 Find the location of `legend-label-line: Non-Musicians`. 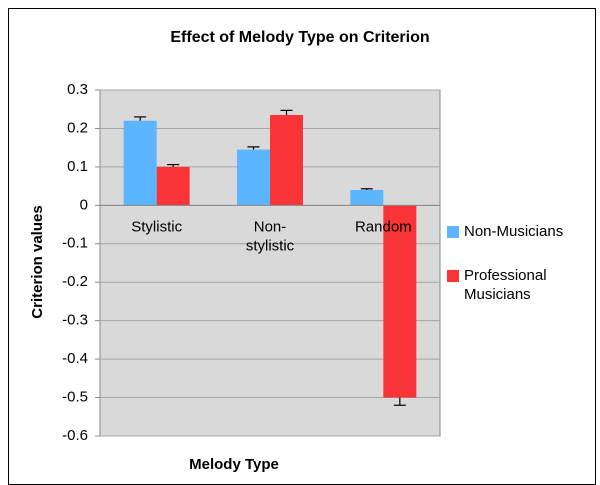

legend-label-line: Non-Musicians is located at coordinates (513, 231).